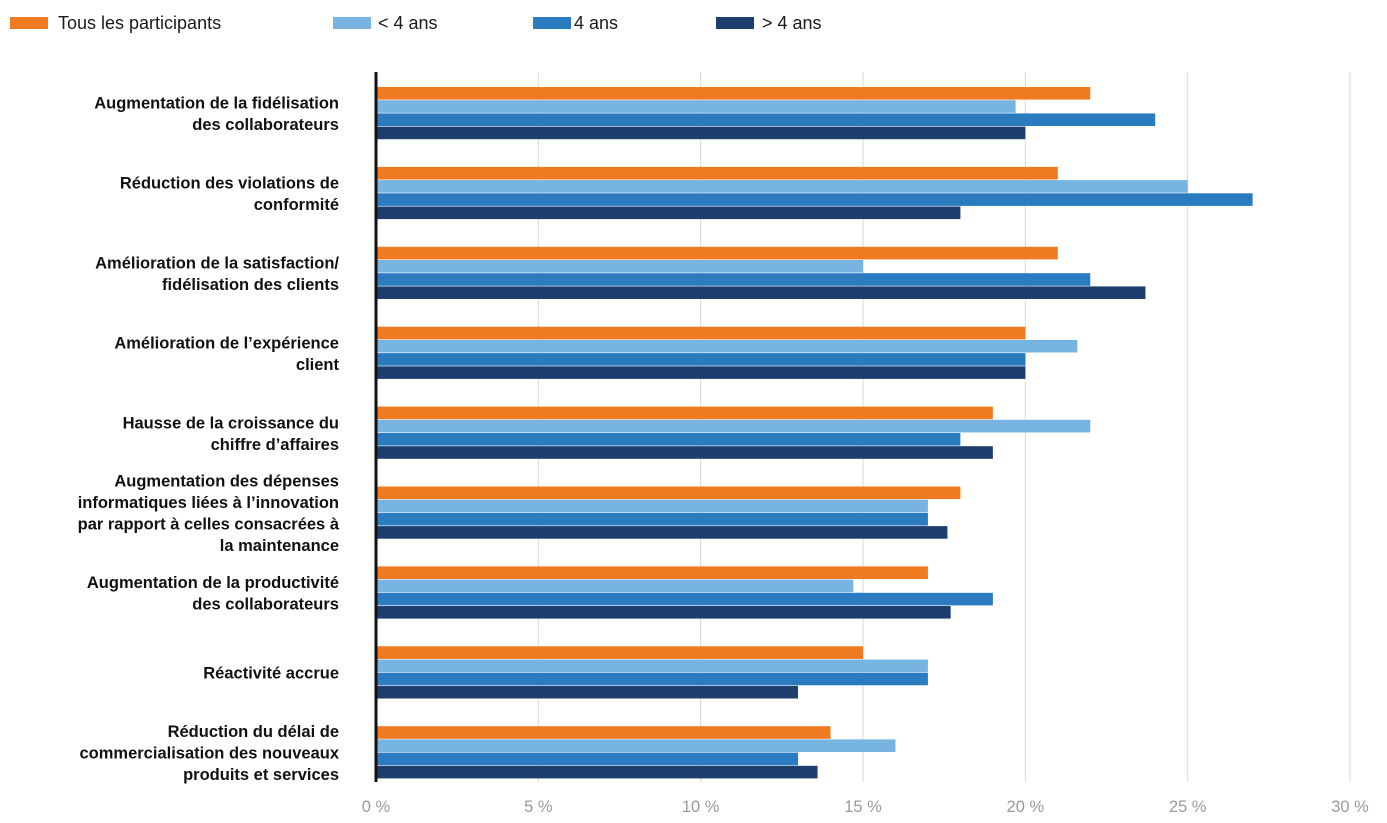 The height and width of the screenshot is (823, 1387). Describe the element at coordinates (261, 775) in the screenshot. I see `category-label-8-2: produits et services` at that location.